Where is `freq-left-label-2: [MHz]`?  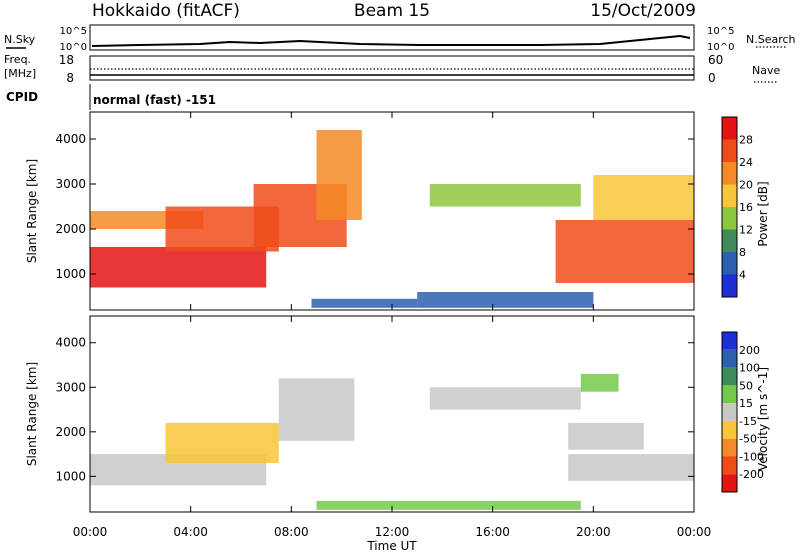
freq-left-label-2: [MHz] is located at coordinates (20, 73).